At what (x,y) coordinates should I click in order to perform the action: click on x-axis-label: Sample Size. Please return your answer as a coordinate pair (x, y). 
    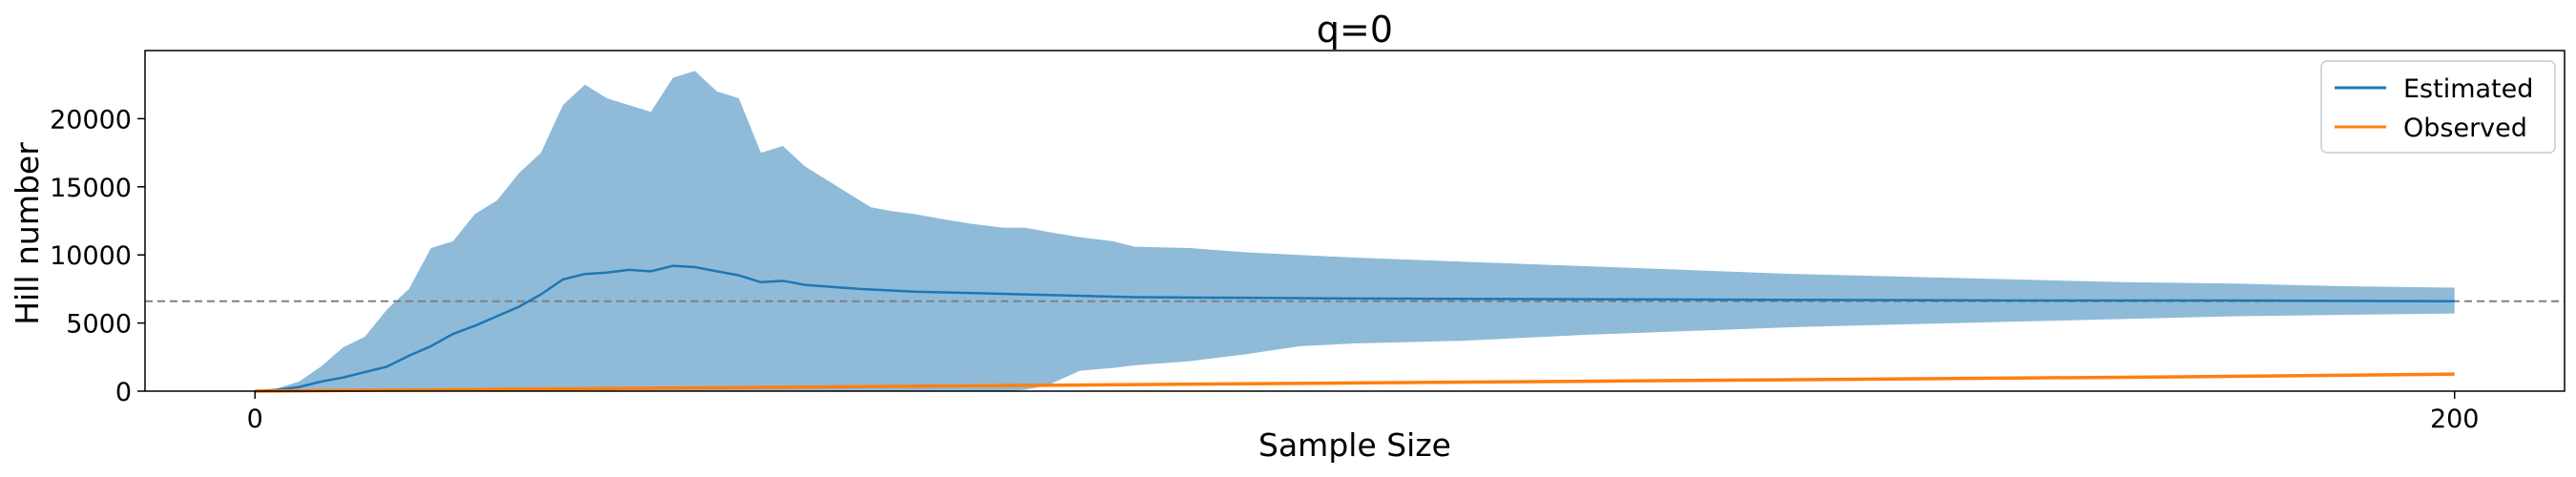
    Looking at the image, I should click on (1354, 445).